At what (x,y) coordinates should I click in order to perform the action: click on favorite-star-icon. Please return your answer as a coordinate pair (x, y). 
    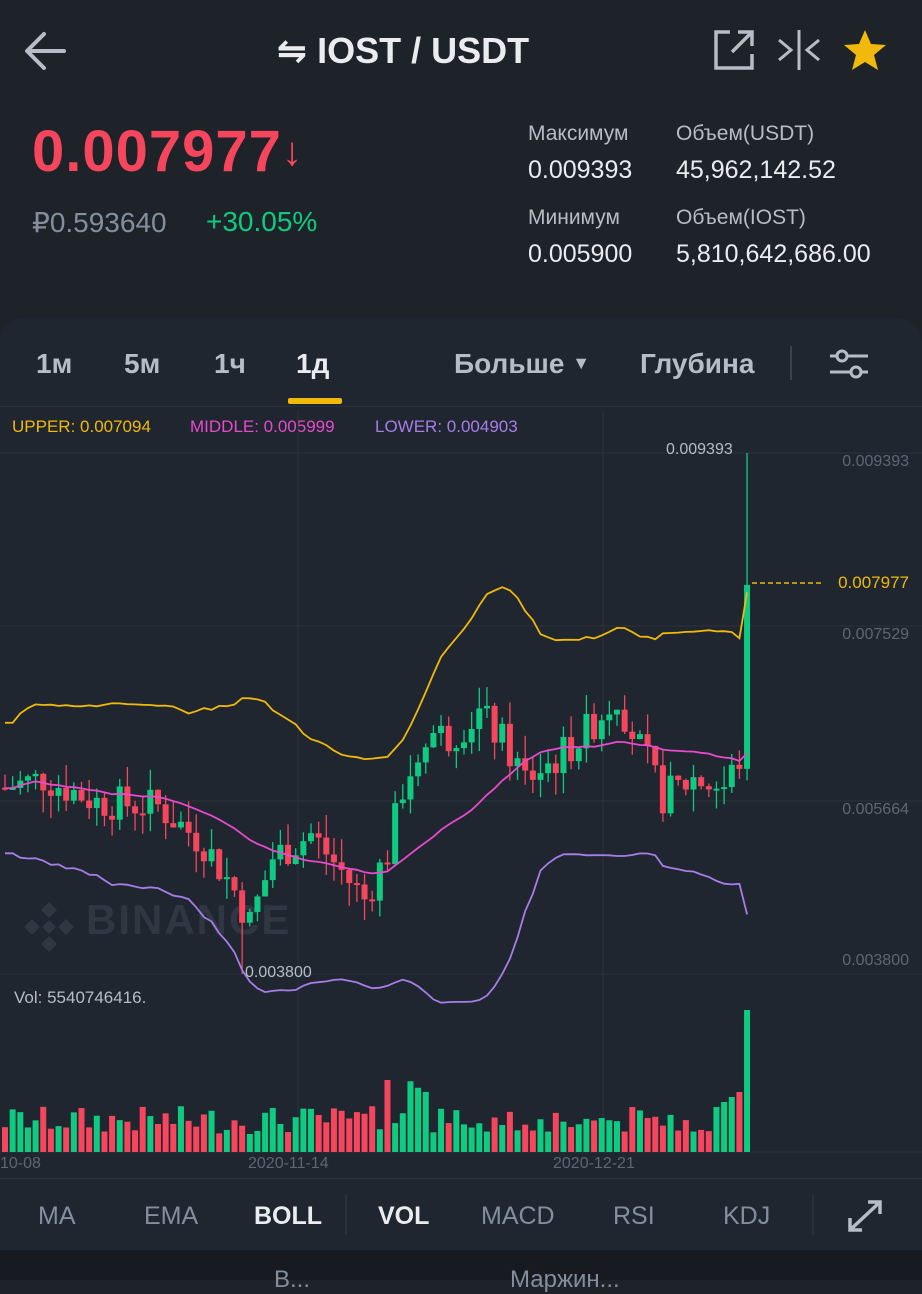
    Looking at the image, I should click on (865, 50).